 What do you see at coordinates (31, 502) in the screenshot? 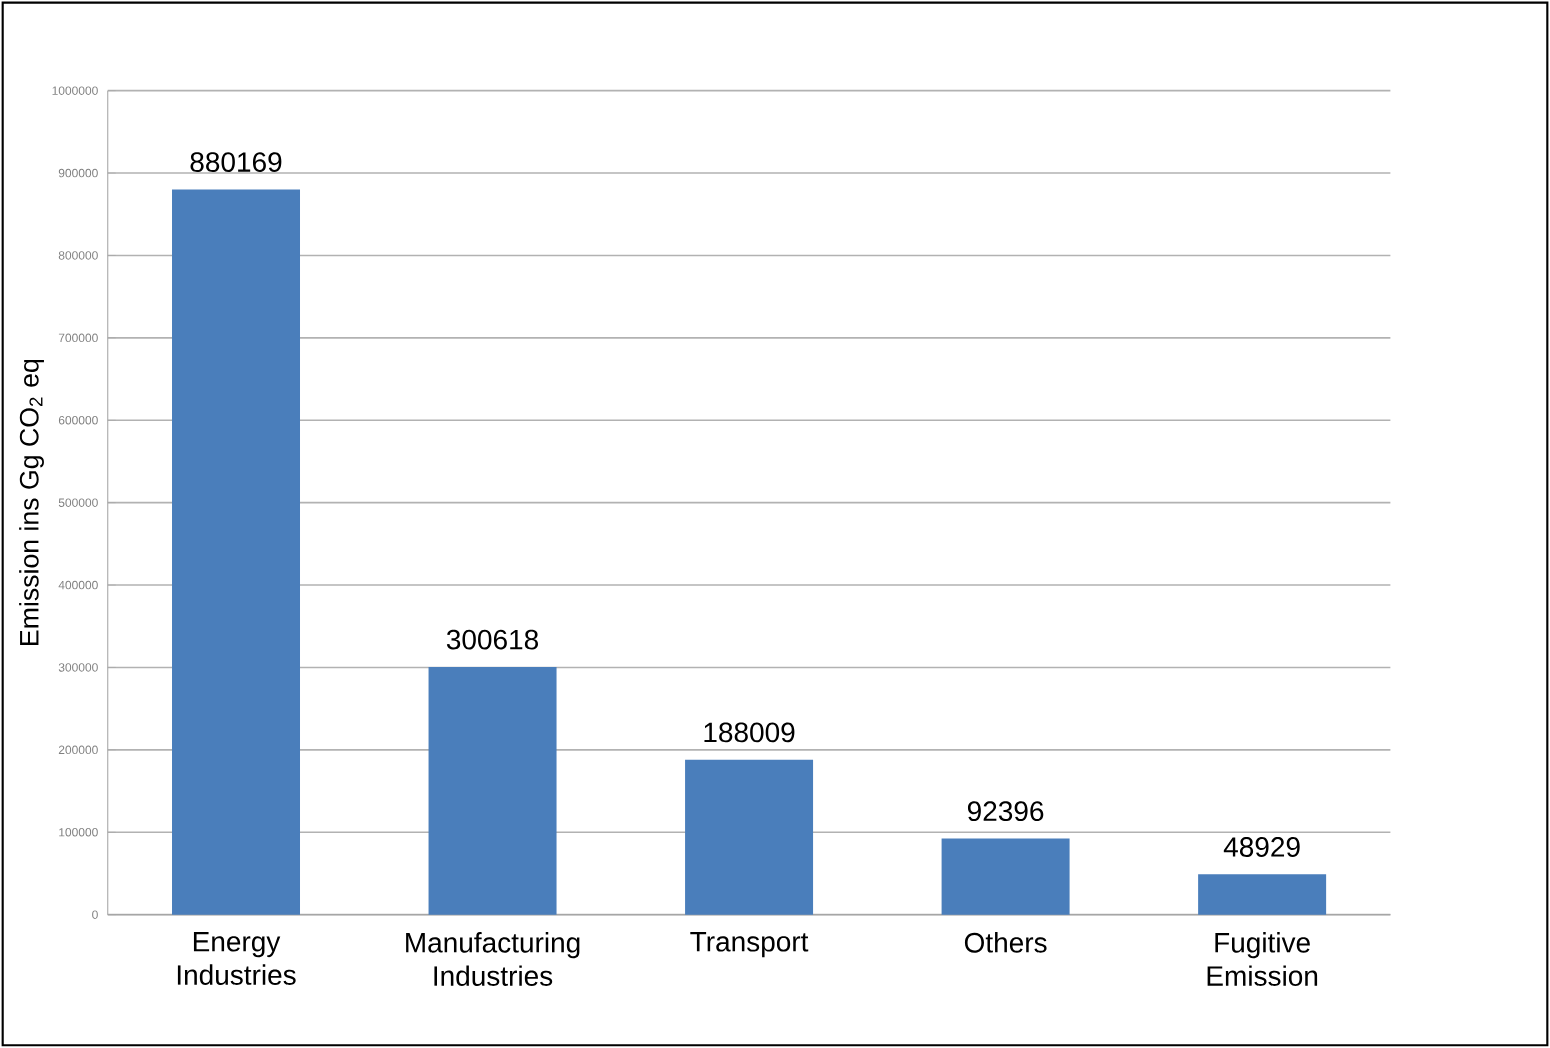
I see `y-axis-title: Emission ins Gg CO$_{2}$ eq` at bounding box center [31, 502].